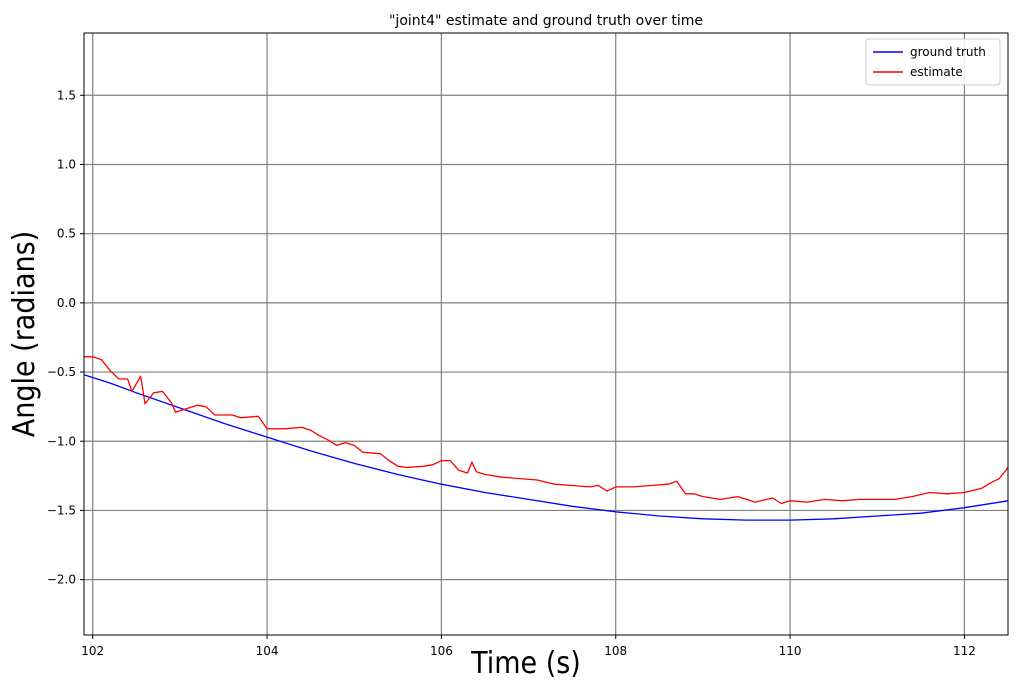 The image size is (1034, 700). Describe the element at coordinates (66, 164) in the screenshot. I see `y-tick-label: 1.0` at that location.